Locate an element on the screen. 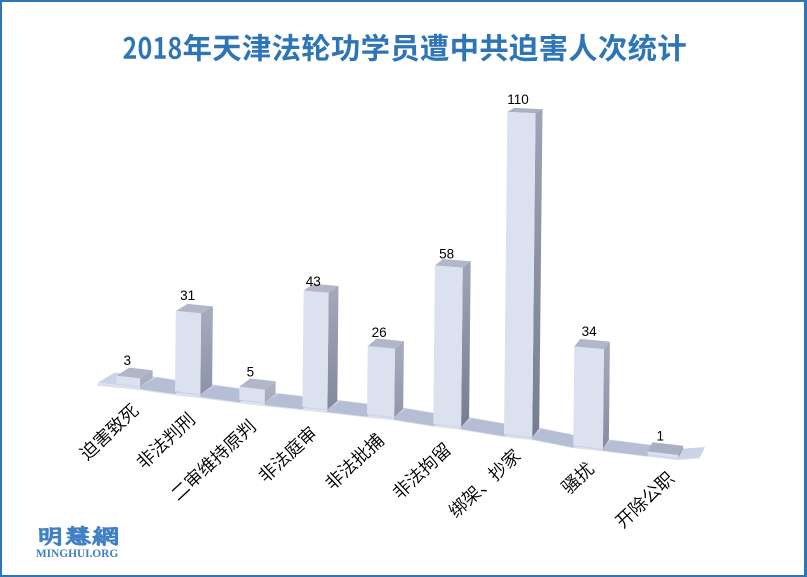  svg-text: 1 is located at coordinates (660, 435).